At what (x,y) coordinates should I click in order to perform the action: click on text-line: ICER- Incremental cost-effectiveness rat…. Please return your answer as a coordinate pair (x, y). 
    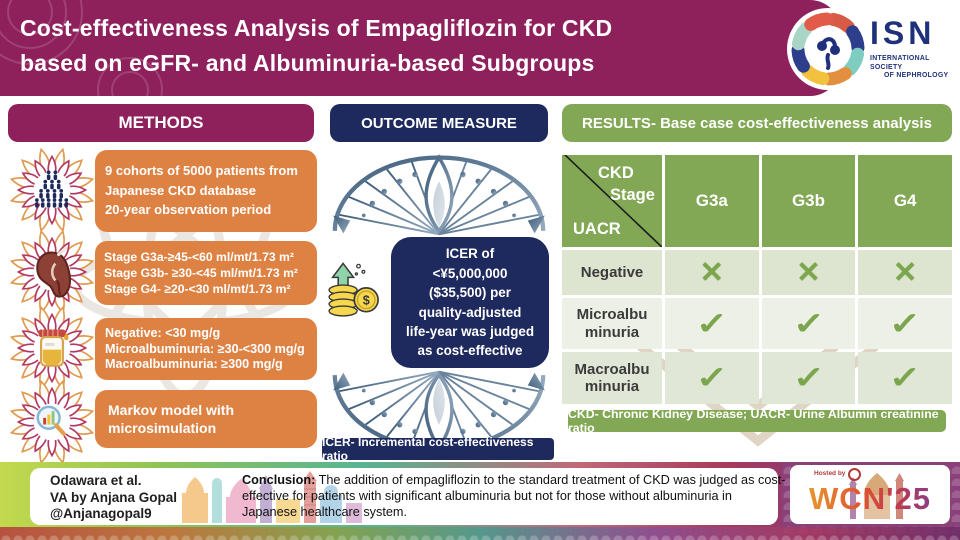
    Looking at the image, I should click on (428, 449).